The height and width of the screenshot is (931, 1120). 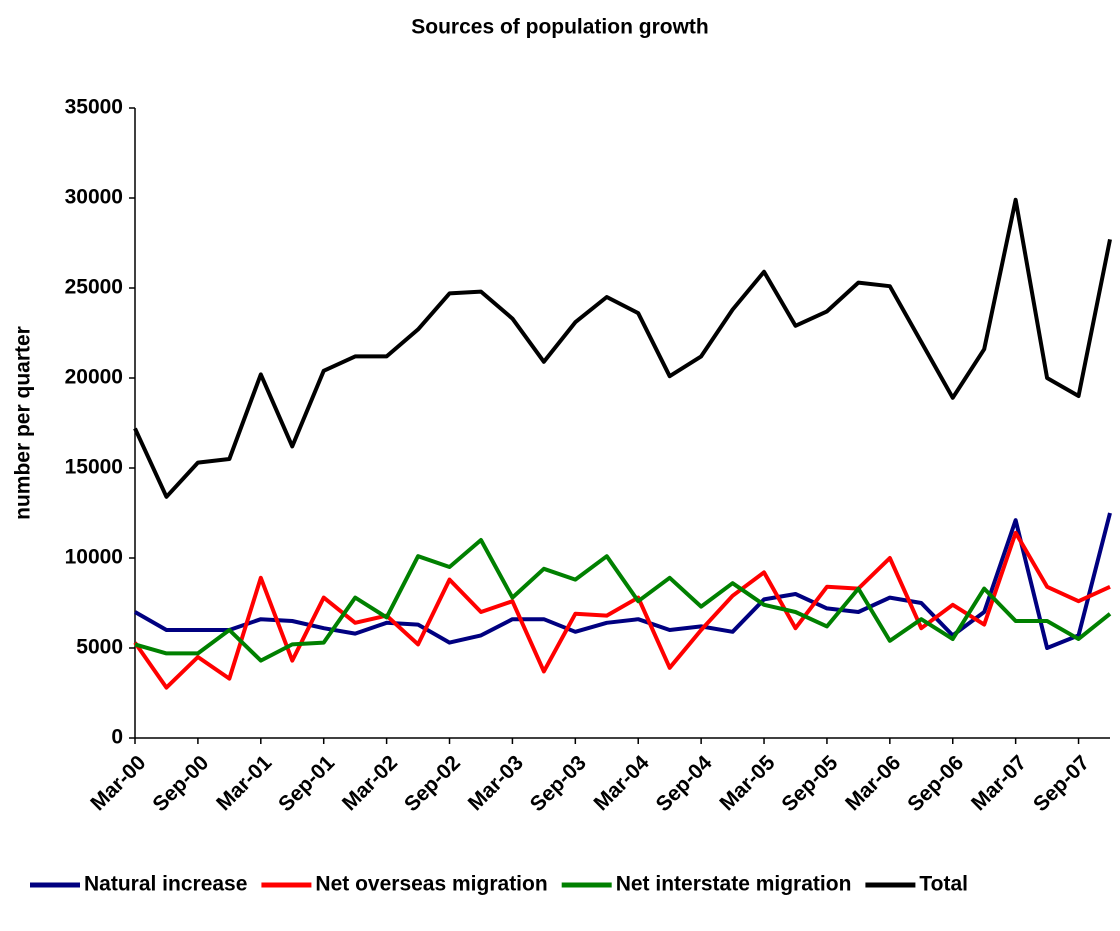 What do you see at coordinates (935, 783) in the screenshot?
I see `x-tick-label: Sep-06` at bounding box center [935, 783].